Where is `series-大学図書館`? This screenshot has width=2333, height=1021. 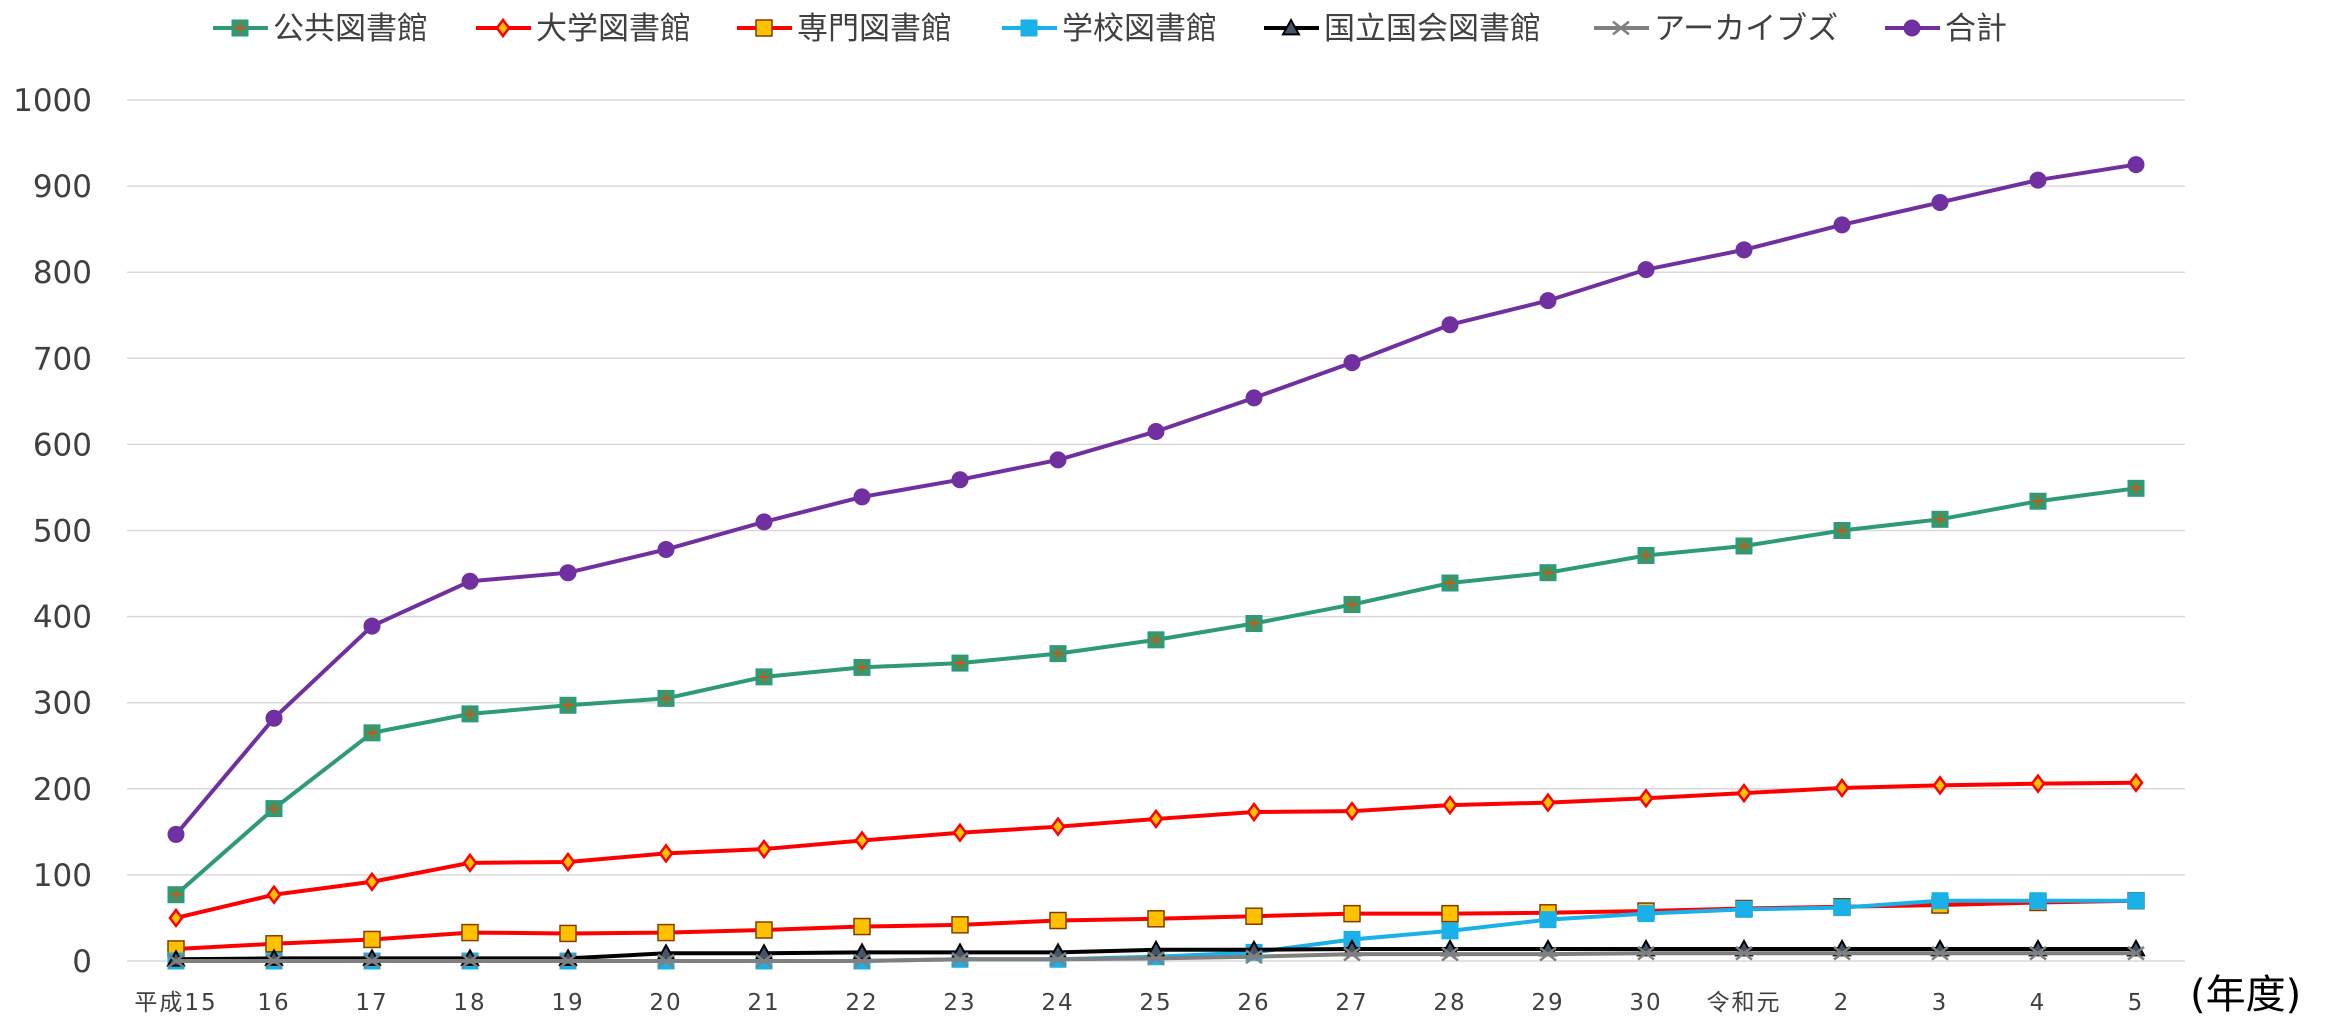 series-大学図書館 is located at coordinates (1156, 850).